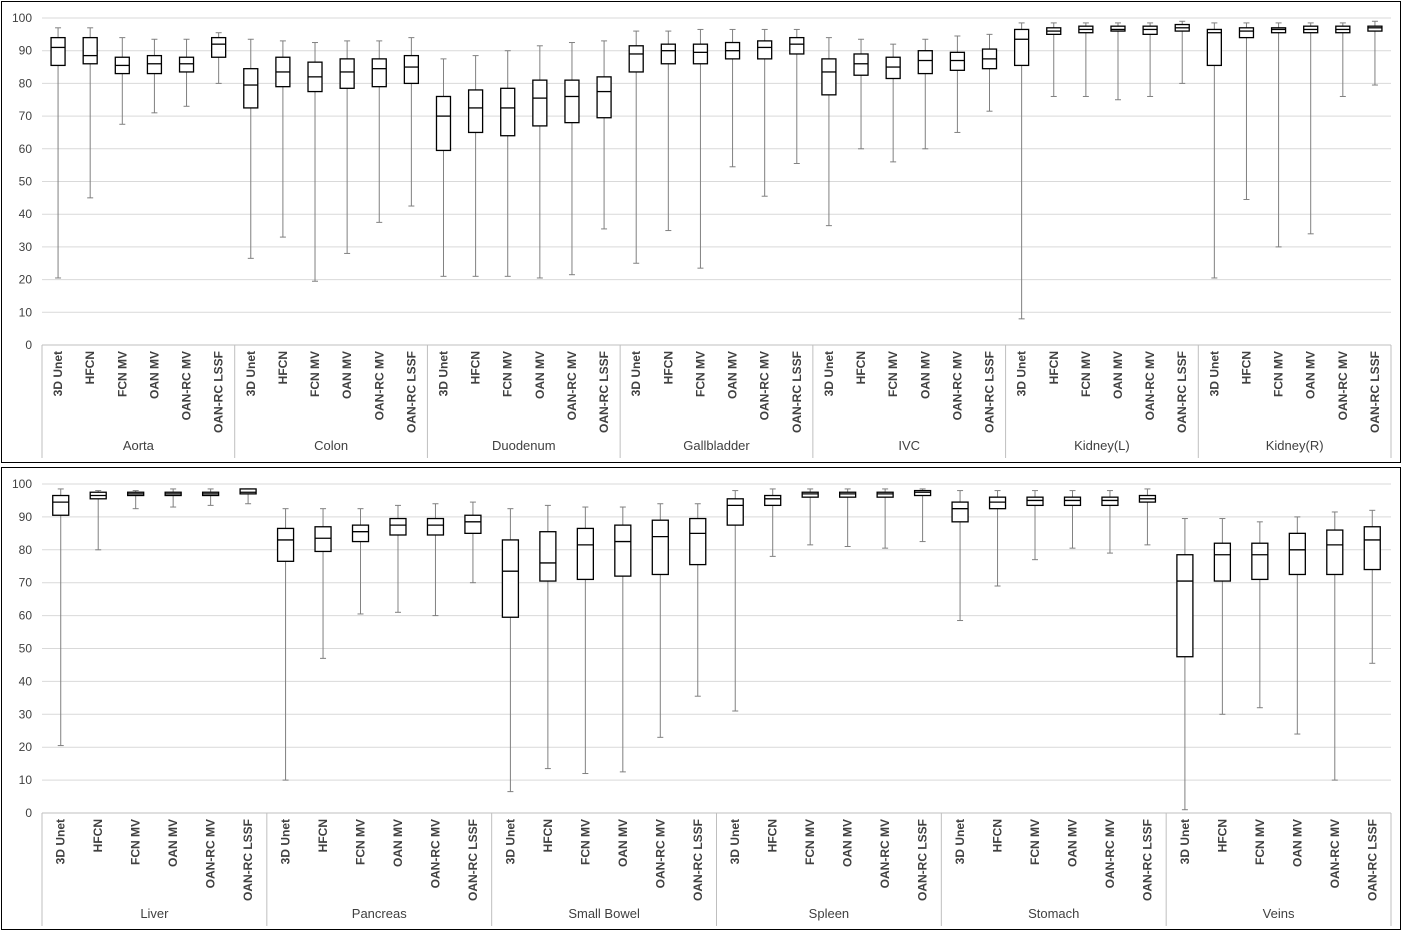 The width and height of the screenshot is (1403, 932). Describe the element at coordinates (22, 18) in the screenshot. I see `y-tick-label: 100` at that location.